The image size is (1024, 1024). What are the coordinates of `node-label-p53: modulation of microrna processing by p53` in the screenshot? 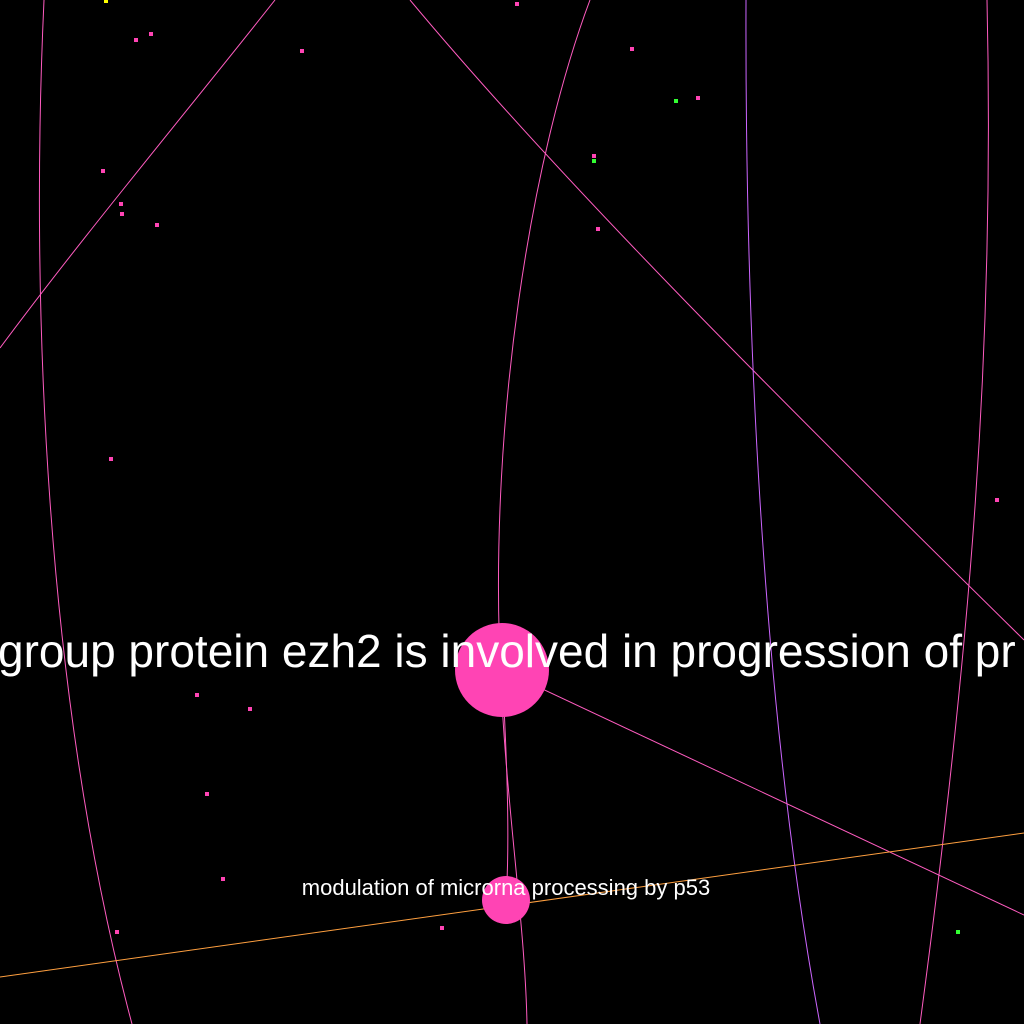 It's located at (506, 887).